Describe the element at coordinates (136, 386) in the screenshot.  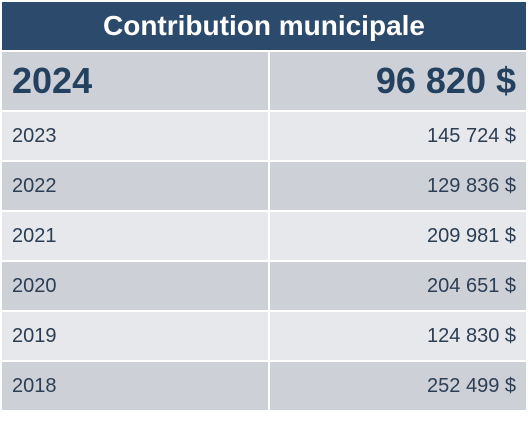
I see `year-cell: 2018` at that location.